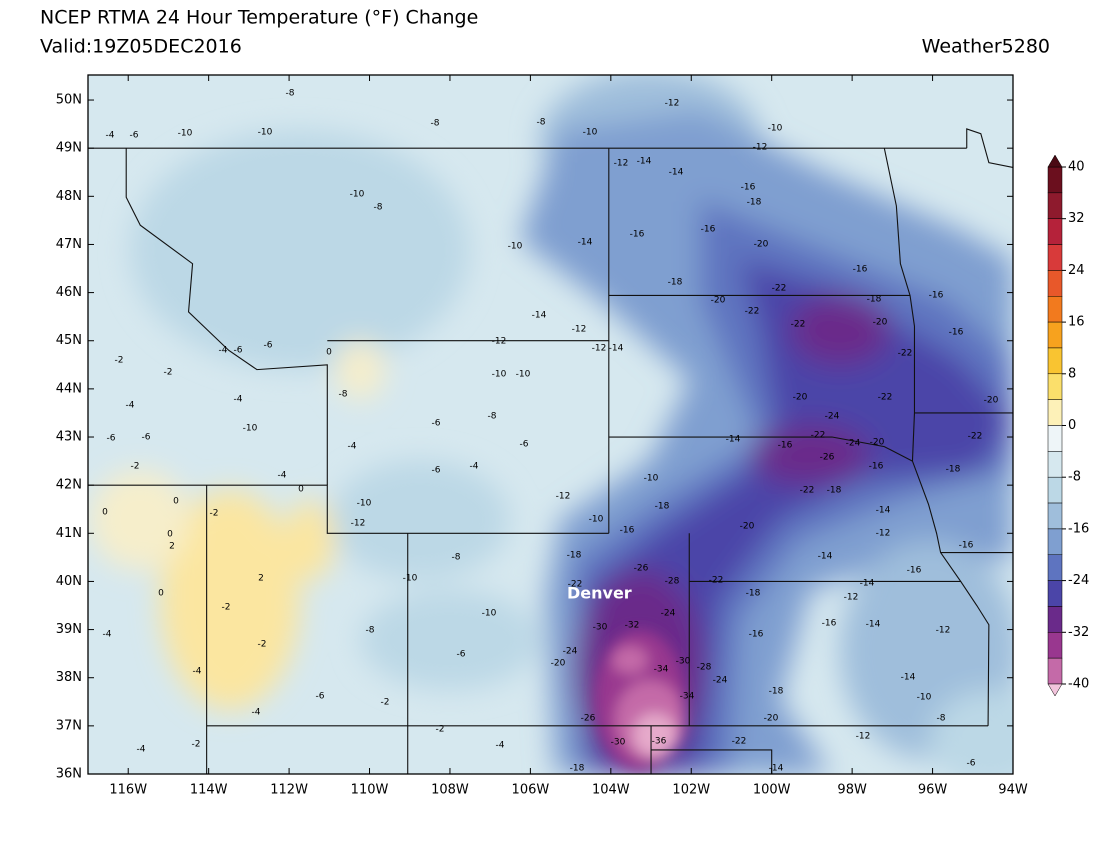 This screenshot has height=854, width=1100. I want to click on y-tick-label: 47N, so click(69, 244).